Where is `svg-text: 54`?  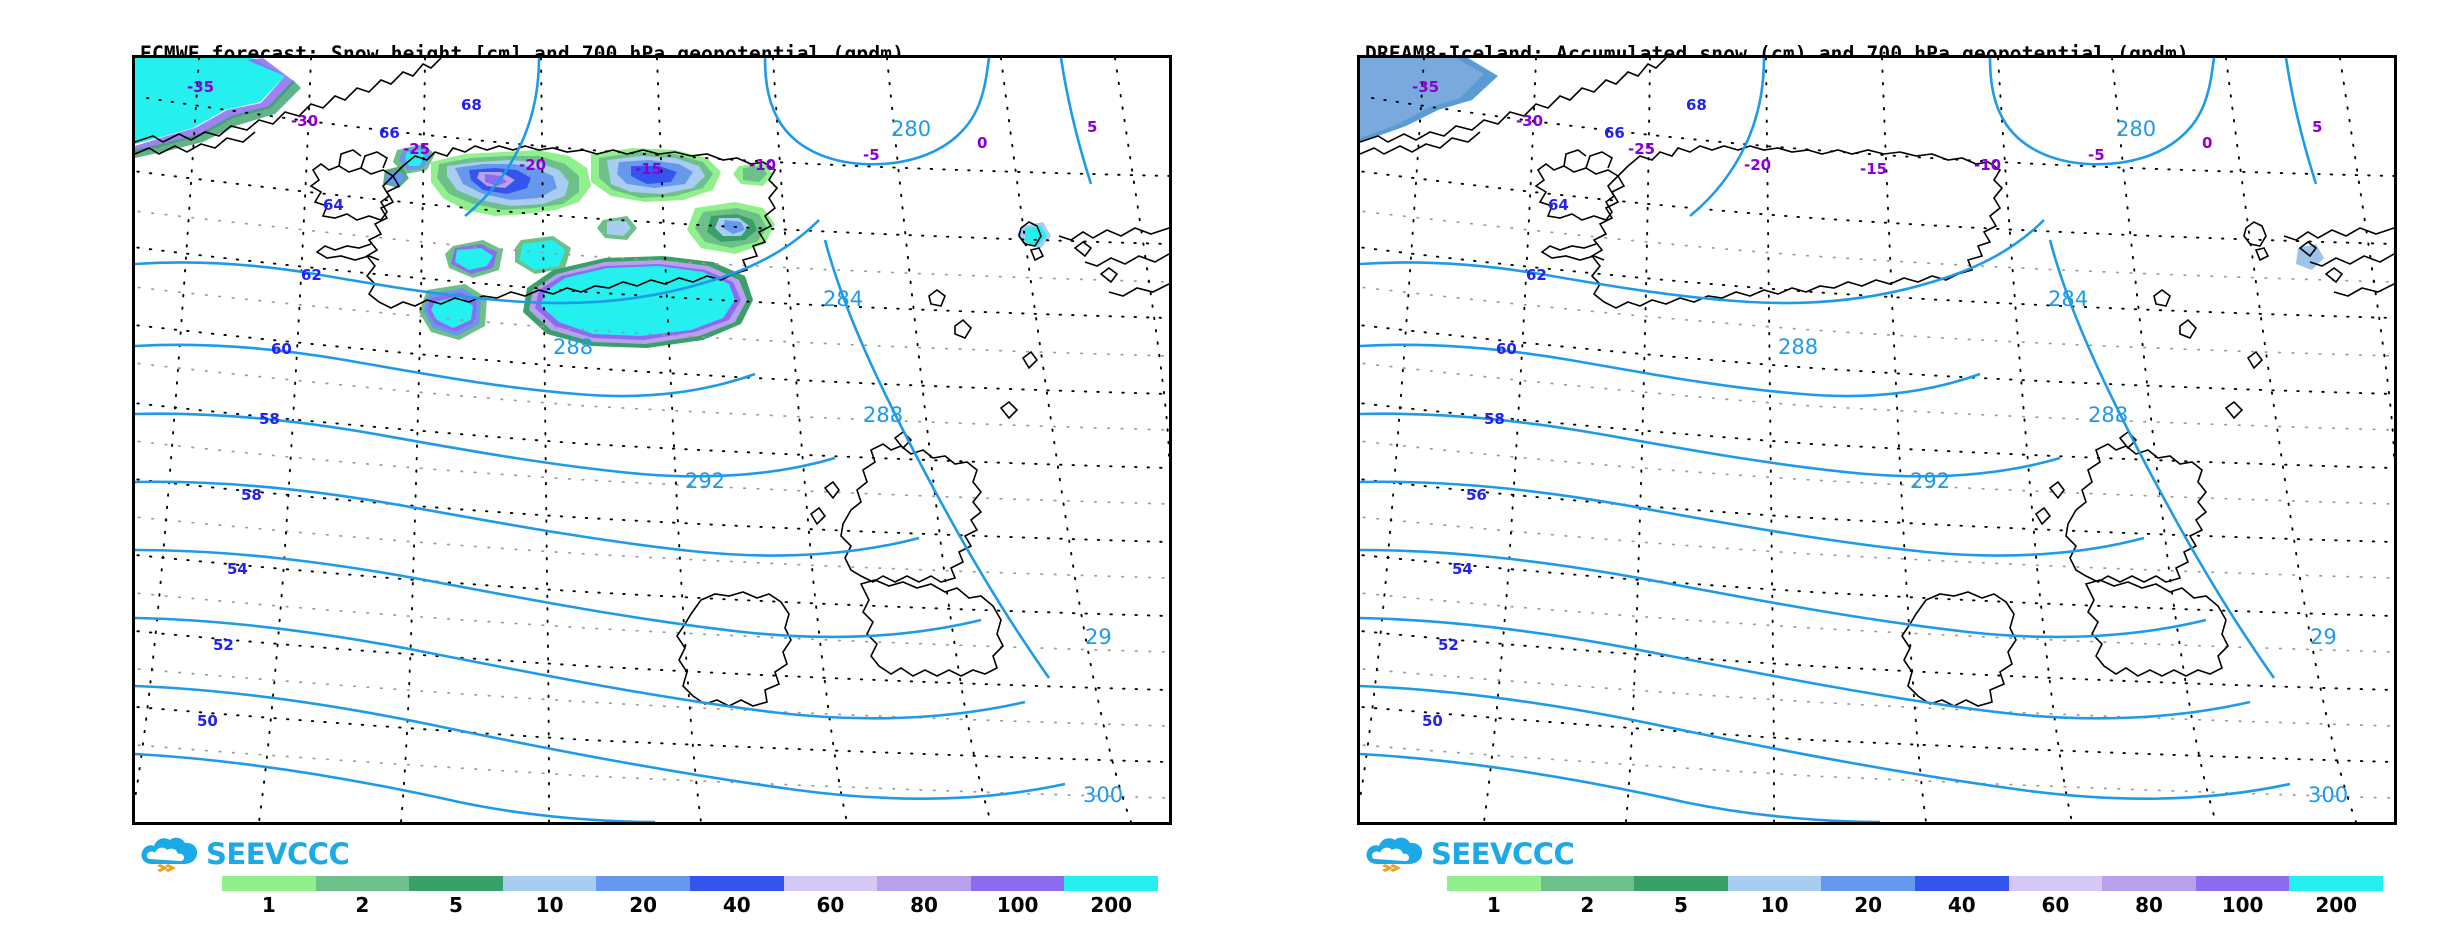 svg-text: 54 is located at coordinates (237, 569).